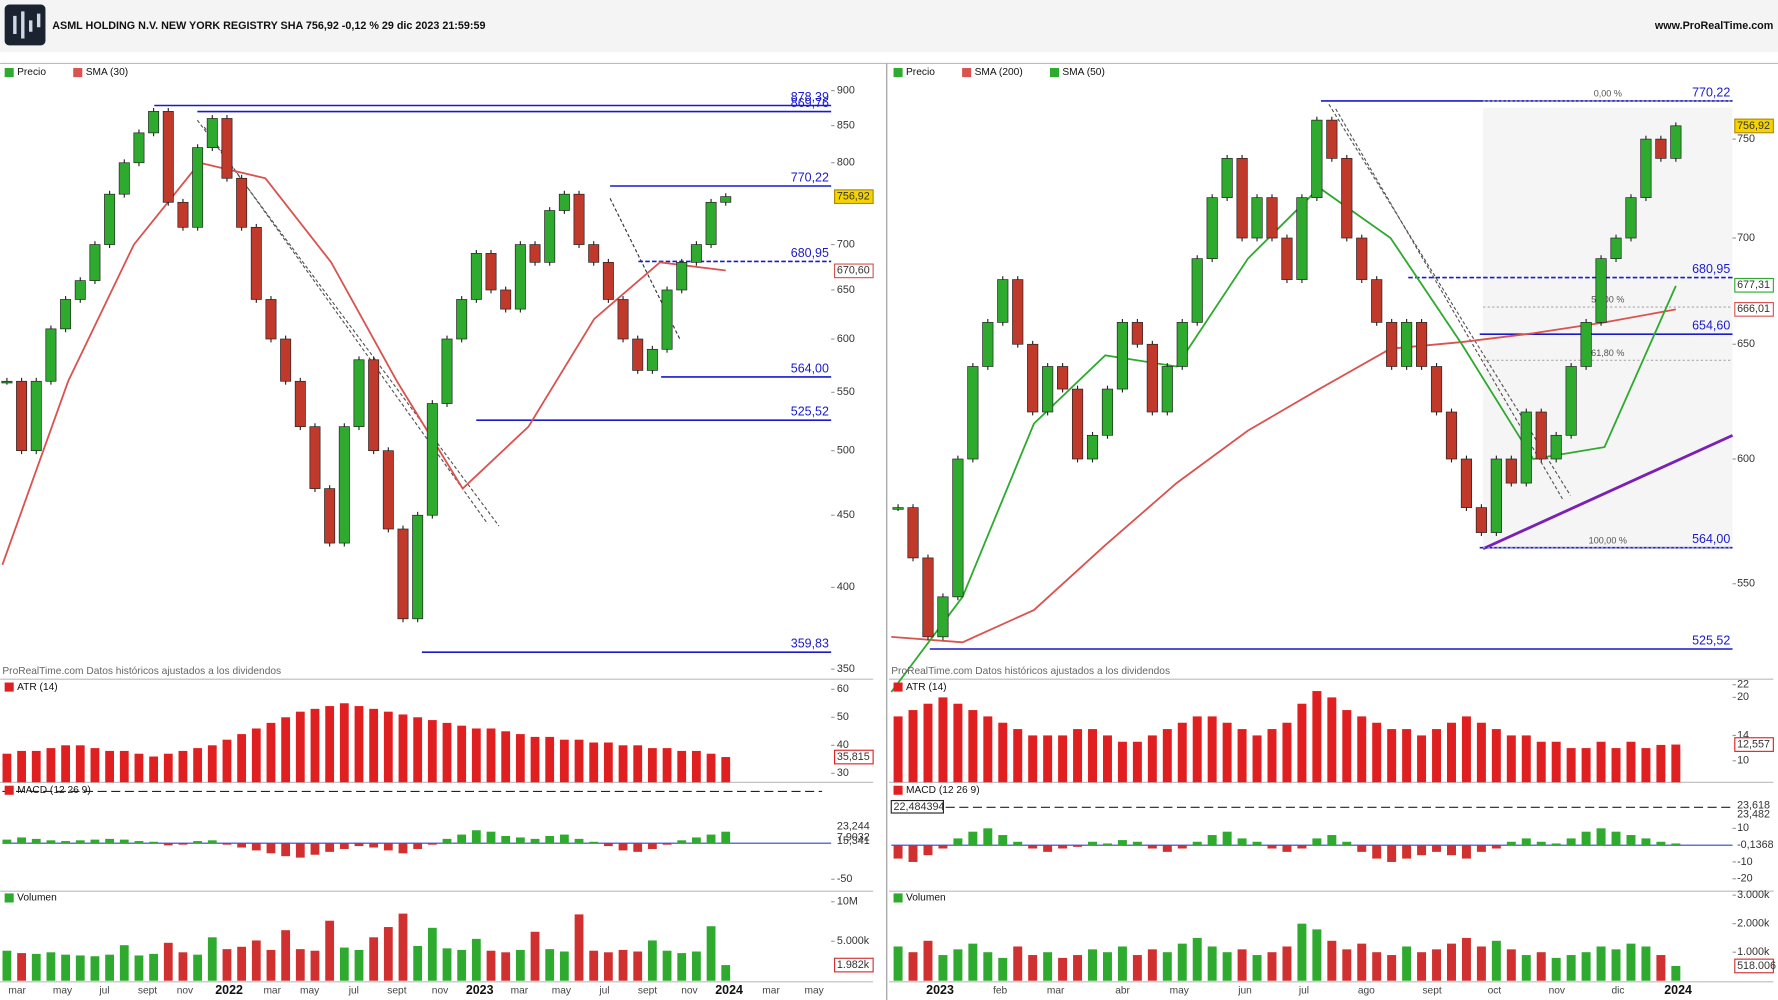 Image resolution: width=1778 pixels, height=1000 pixels. Describe the element at coordinates (17, 991) in the screenshot. I see `x-axis-label: mar` at that location.